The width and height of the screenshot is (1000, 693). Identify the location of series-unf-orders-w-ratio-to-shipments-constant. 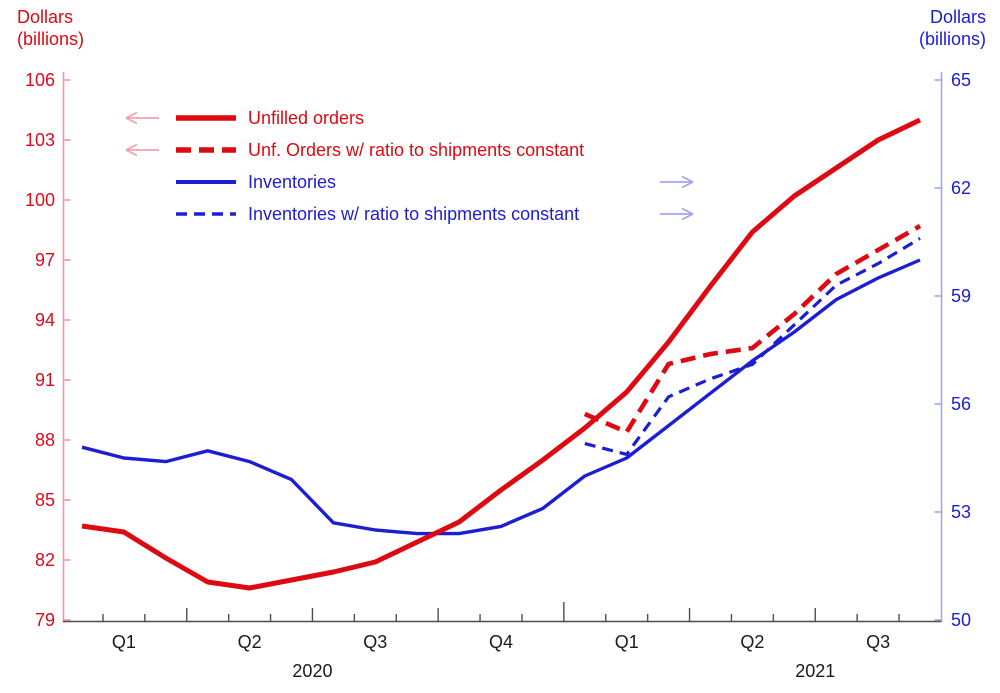
(752, 329).